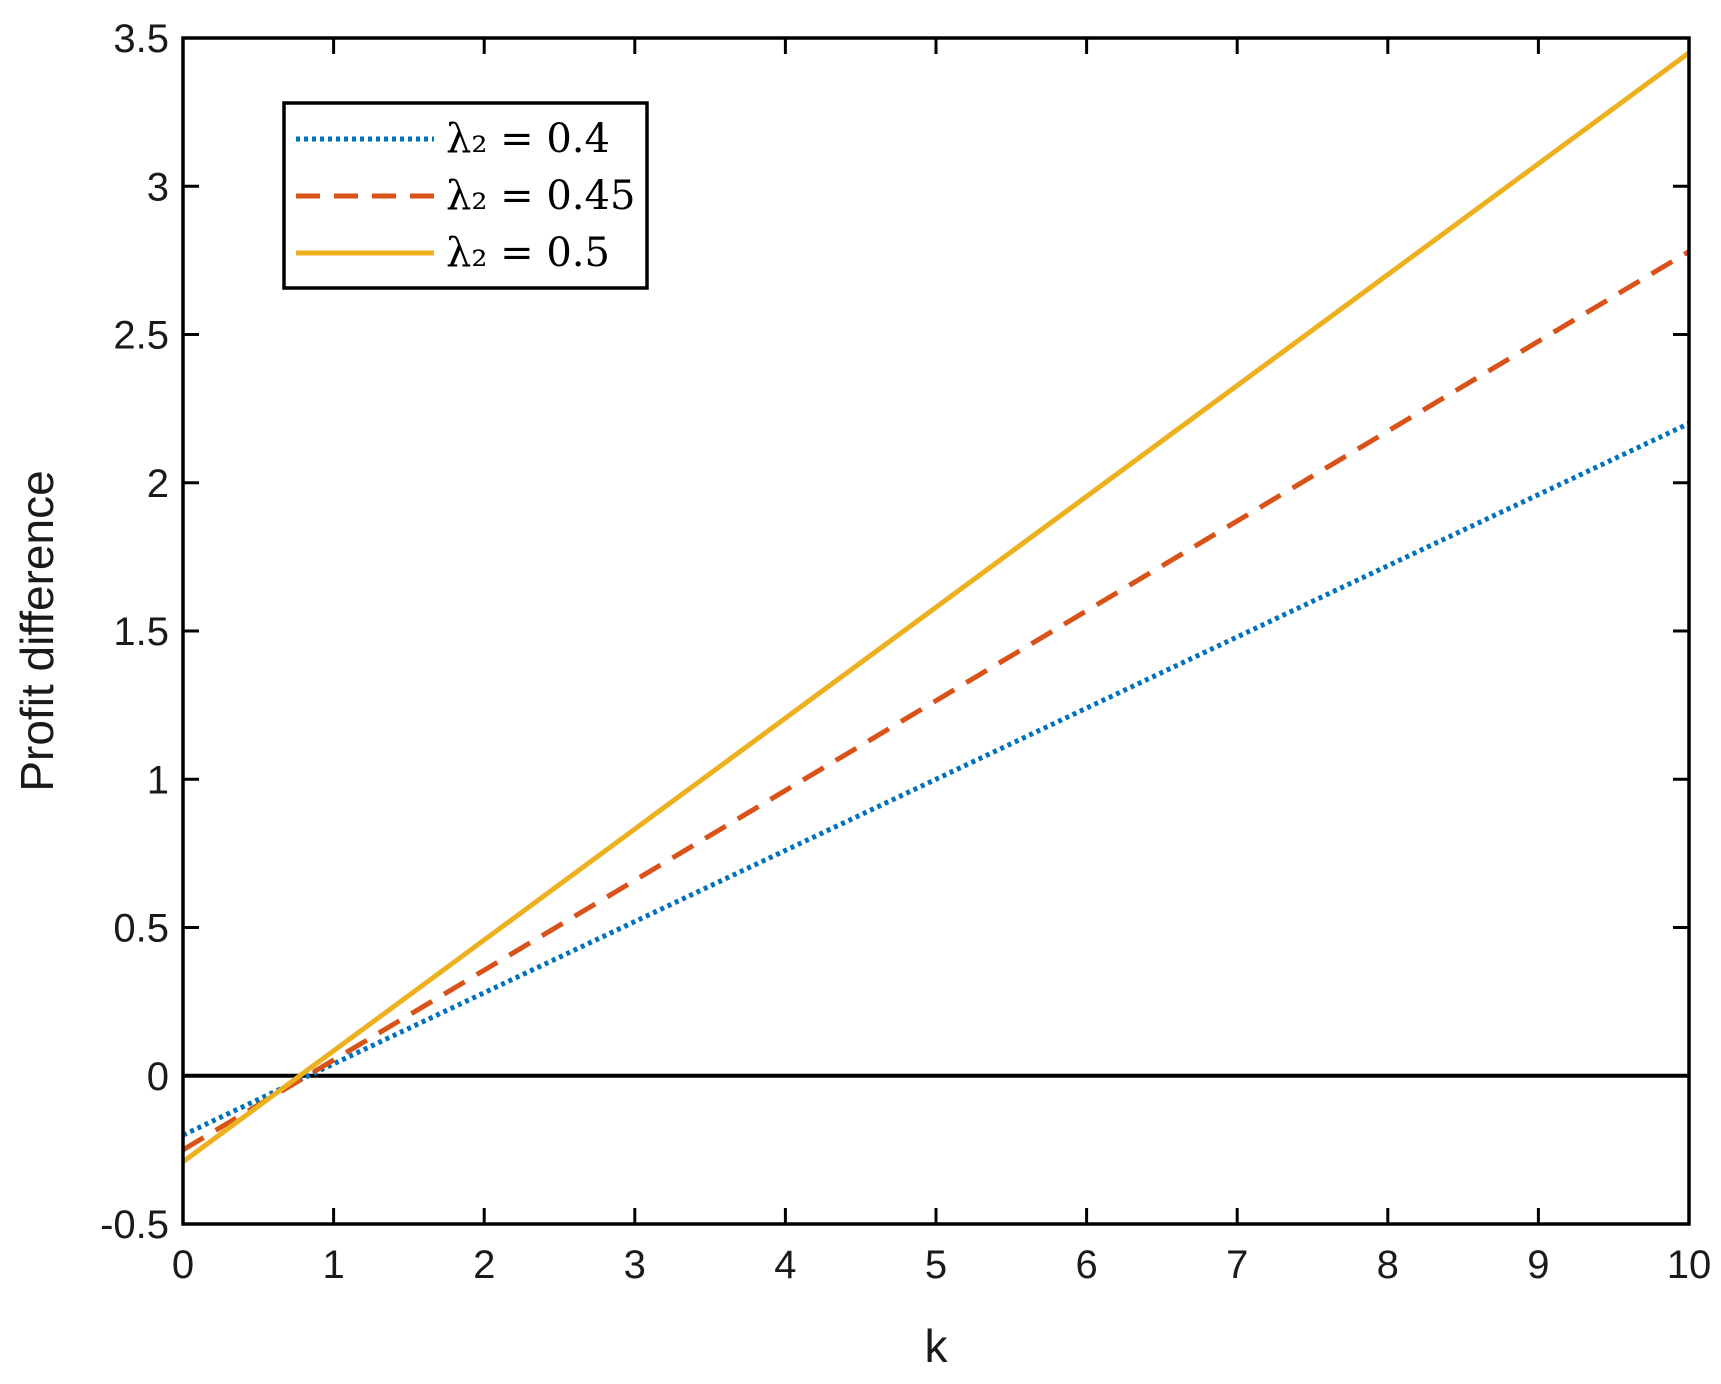  I want to click on x-tick-label: 10, so click(1689, 1265).